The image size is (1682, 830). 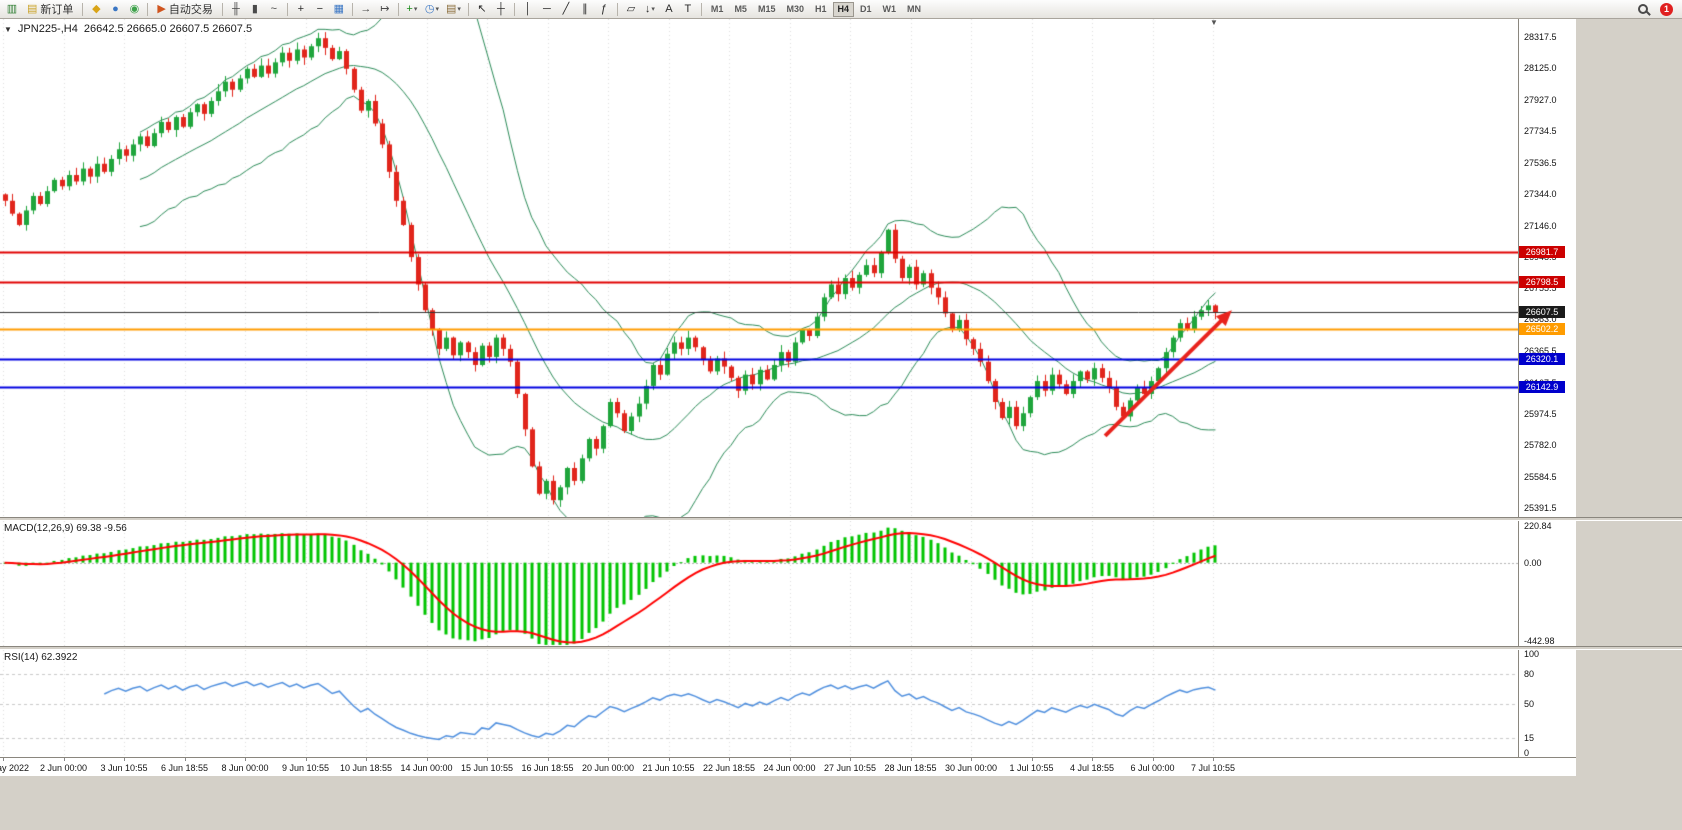 I want to click on cursor-icon: ↖, so click(x=482, y=9).